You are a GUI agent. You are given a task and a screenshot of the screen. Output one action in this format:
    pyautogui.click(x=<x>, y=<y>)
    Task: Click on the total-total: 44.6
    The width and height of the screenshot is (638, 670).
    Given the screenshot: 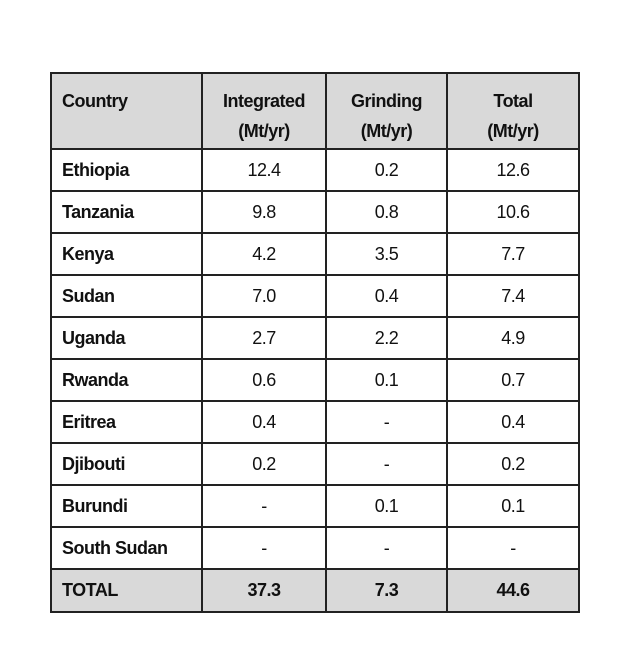 What is the action you would take?
    pyautogui.click(x=513, y=590)
    